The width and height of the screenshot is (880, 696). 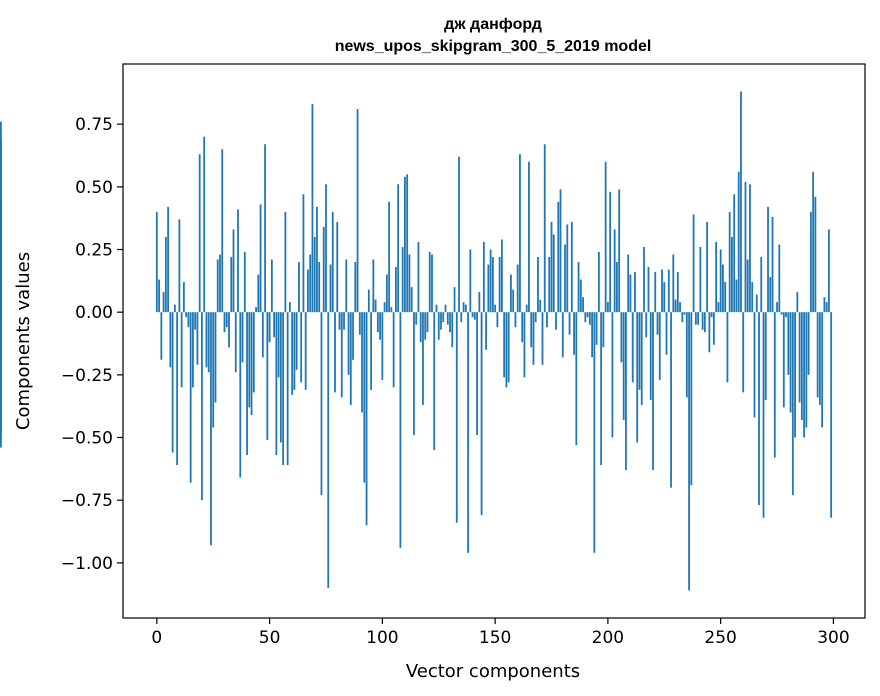 I want to click on y-tick-label: 0.25, so click(x=94, y=251).